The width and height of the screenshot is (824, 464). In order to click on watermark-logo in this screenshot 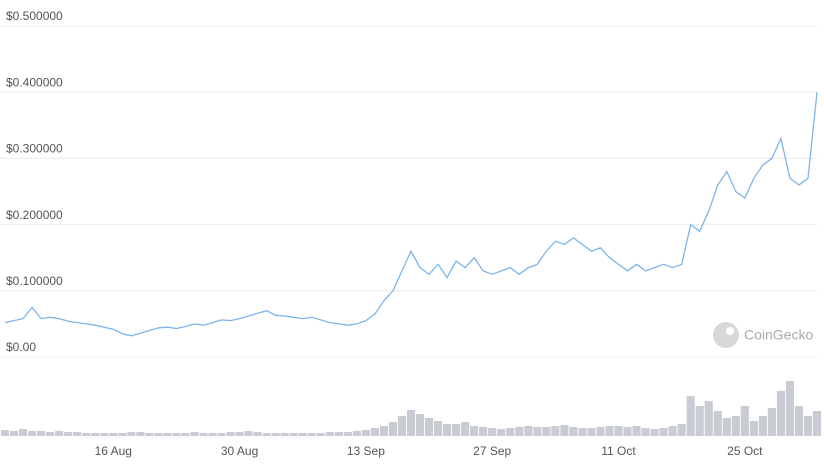, I will do `click(726, 335)`.